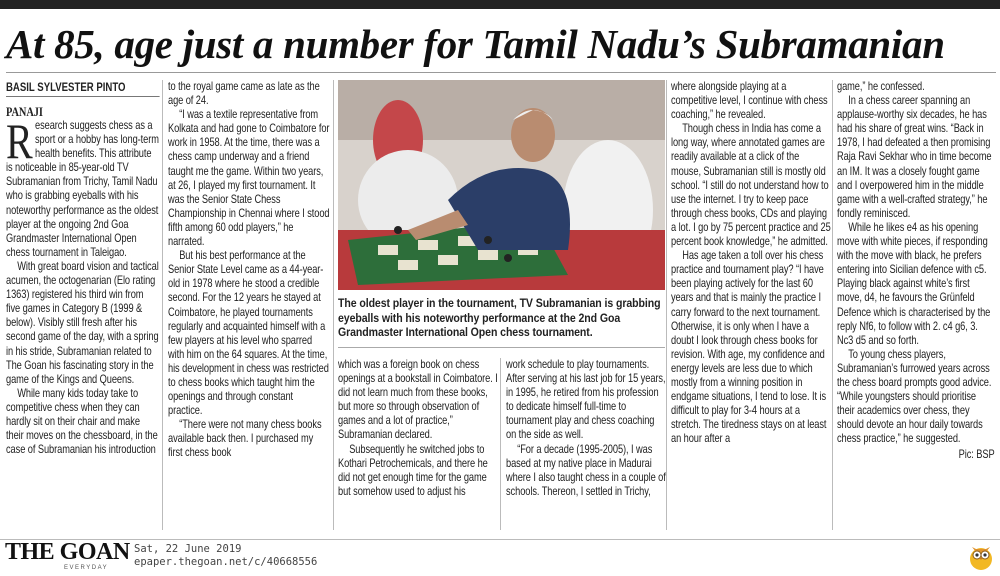  I want to click on headline-rule, so click(501, 72).